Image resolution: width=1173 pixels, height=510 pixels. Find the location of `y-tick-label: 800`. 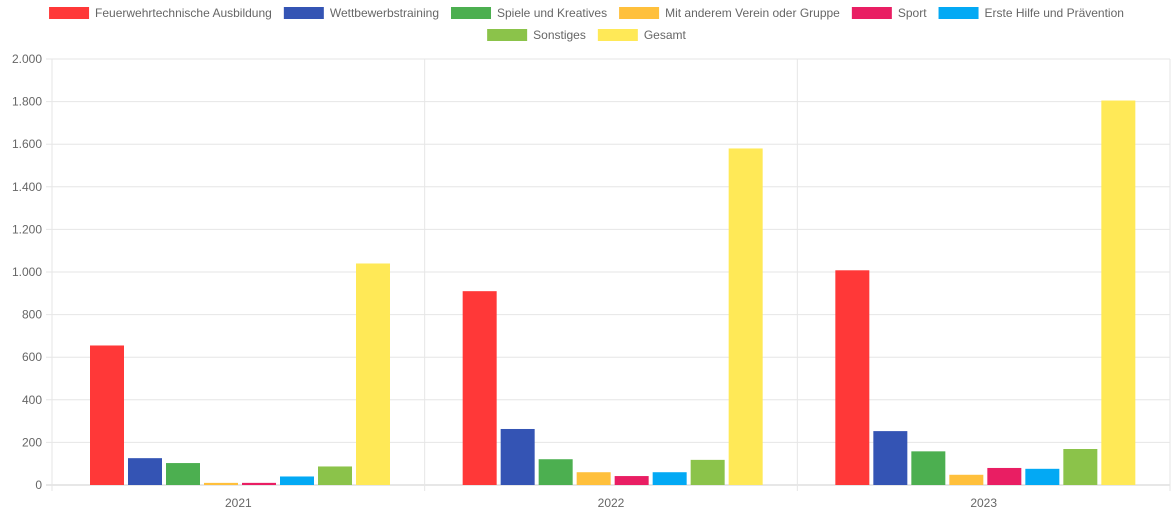

y-tick-label: 800 is located at coordinates (32, 315).